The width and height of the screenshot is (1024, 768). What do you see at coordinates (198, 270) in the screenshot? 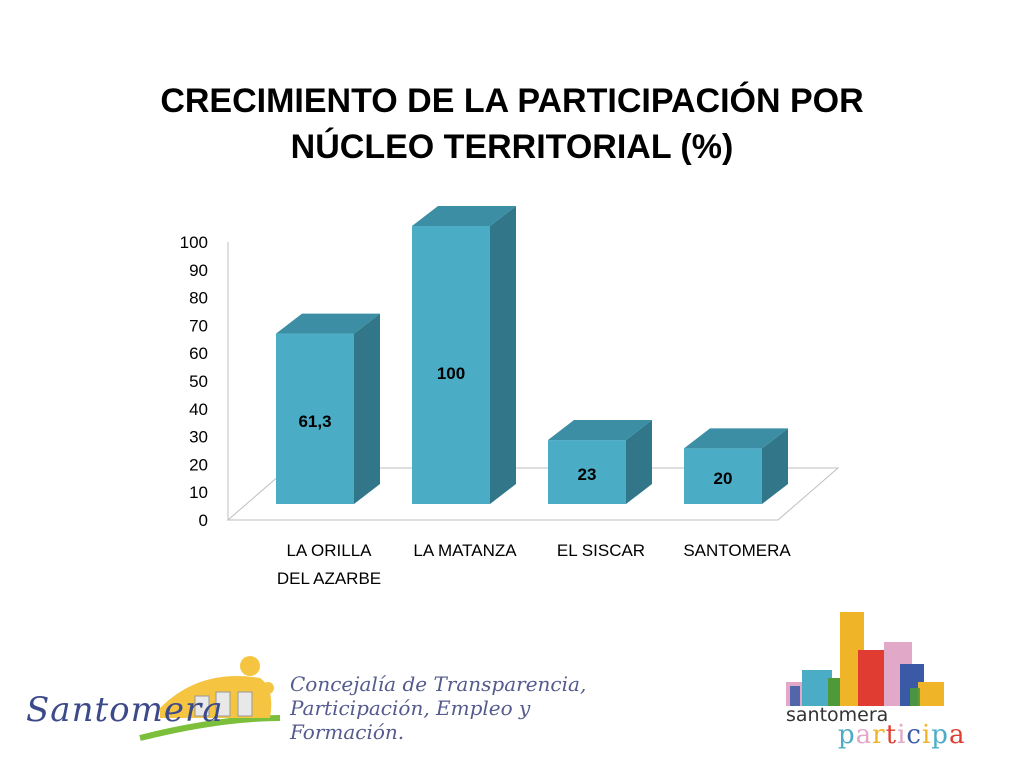
I see `y-tick-label: 90` at bounding box center [198, 270].